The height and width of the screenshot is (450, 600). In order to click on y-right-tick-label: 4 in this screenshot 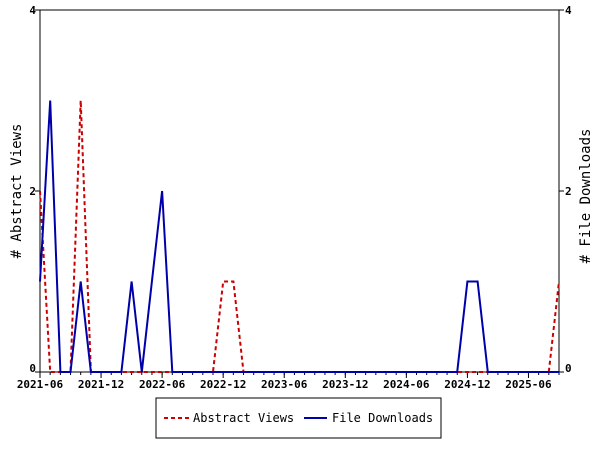, I will do `click(568, 10)`.